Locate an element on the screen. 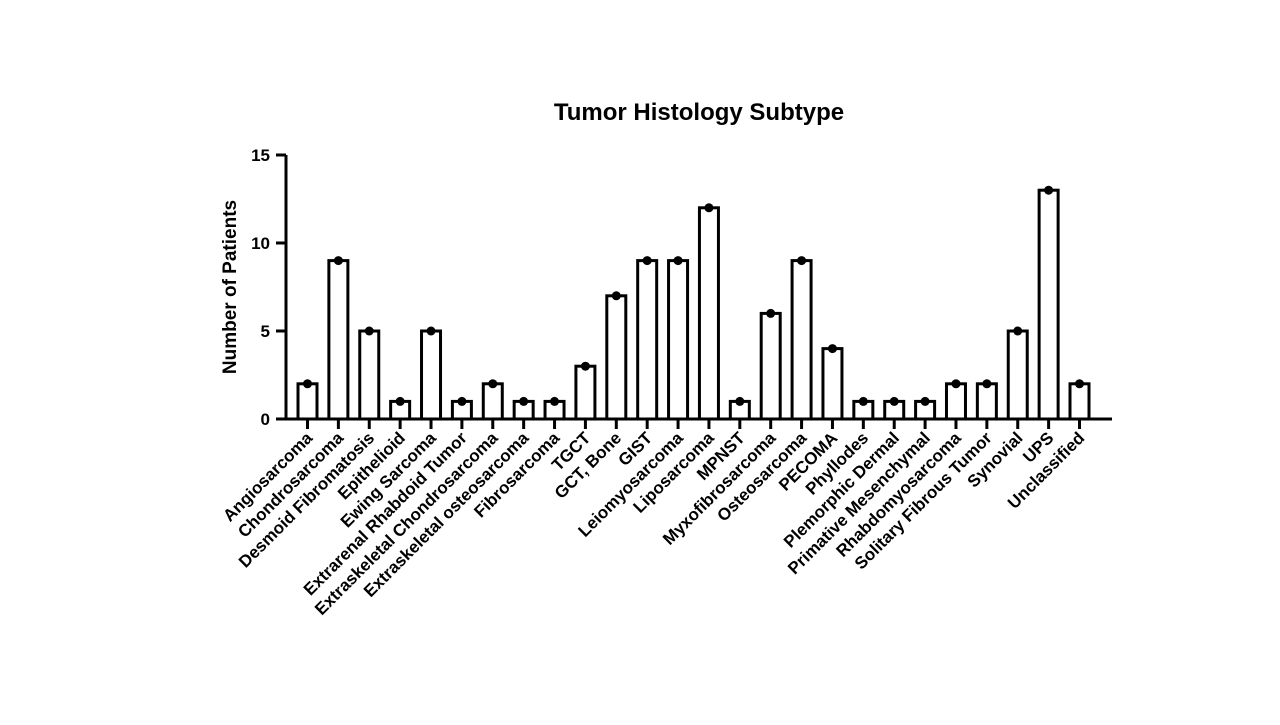  y-tick-labels: 0 5 10 15 is located at coordinates (260, 287).